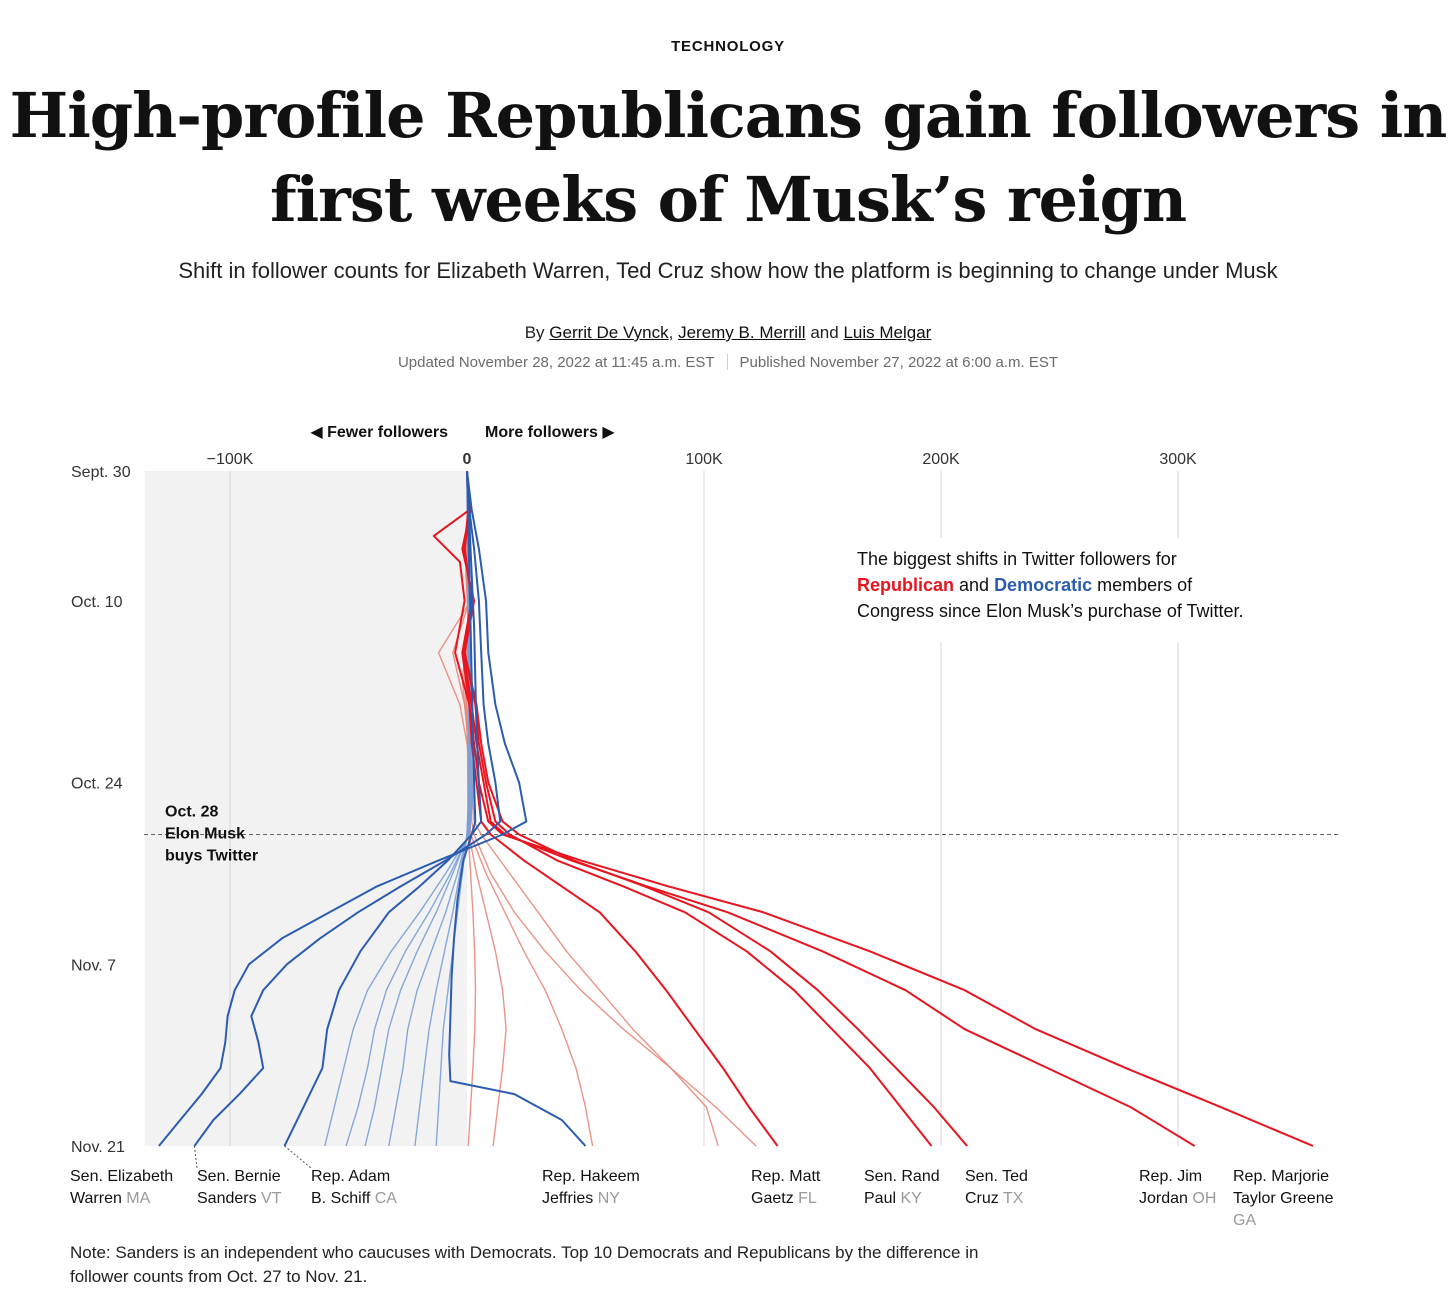  Describe the element at coordinates (620, 808) in the screenshot. I see `series-line-rep-matt-gaetz` at that location.